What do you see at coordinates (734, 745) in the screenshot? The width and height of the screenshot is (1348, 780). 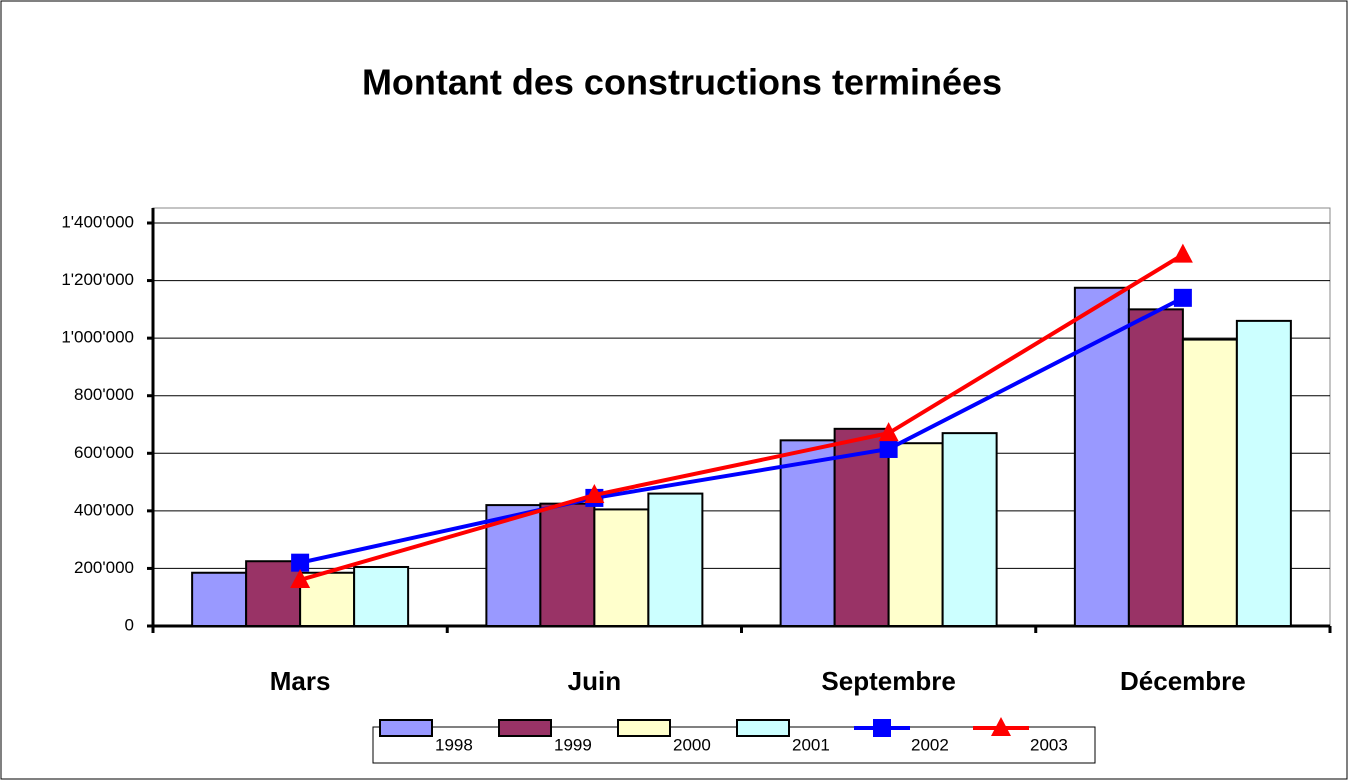 I see `legend` at bounding box center [734, 745].